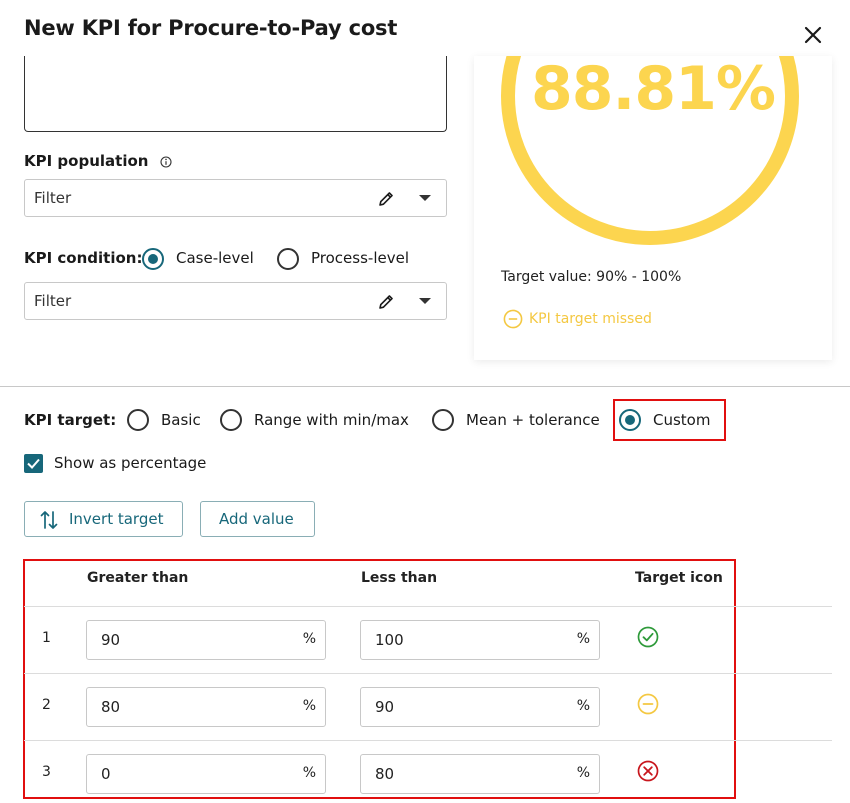  I want to click on row-index: 3, so click(46, 772).